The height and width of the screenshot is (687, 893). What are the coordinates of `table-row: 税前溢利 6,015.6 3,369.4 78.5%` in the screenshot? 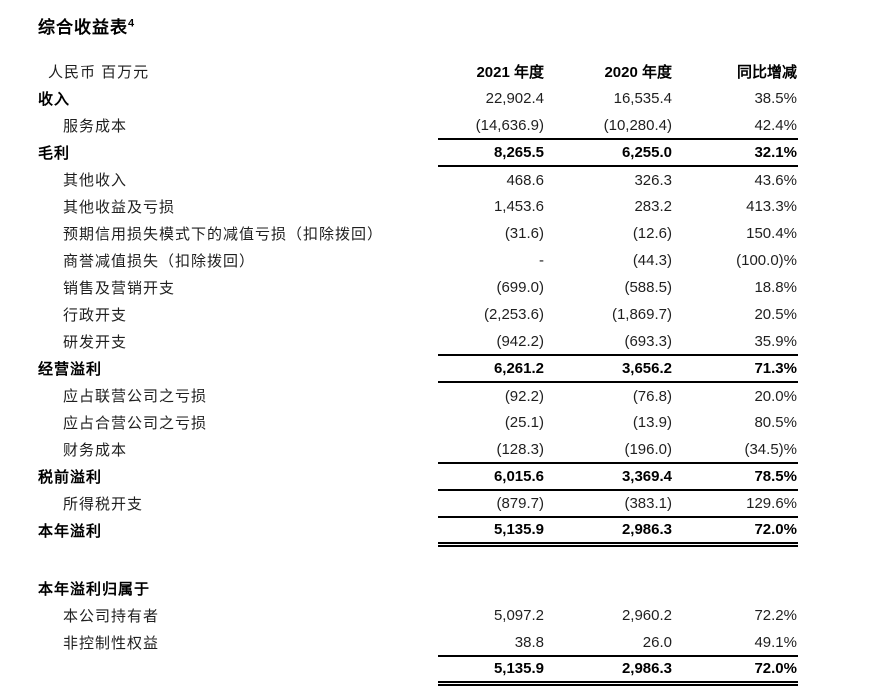 It's located at (418, 477).